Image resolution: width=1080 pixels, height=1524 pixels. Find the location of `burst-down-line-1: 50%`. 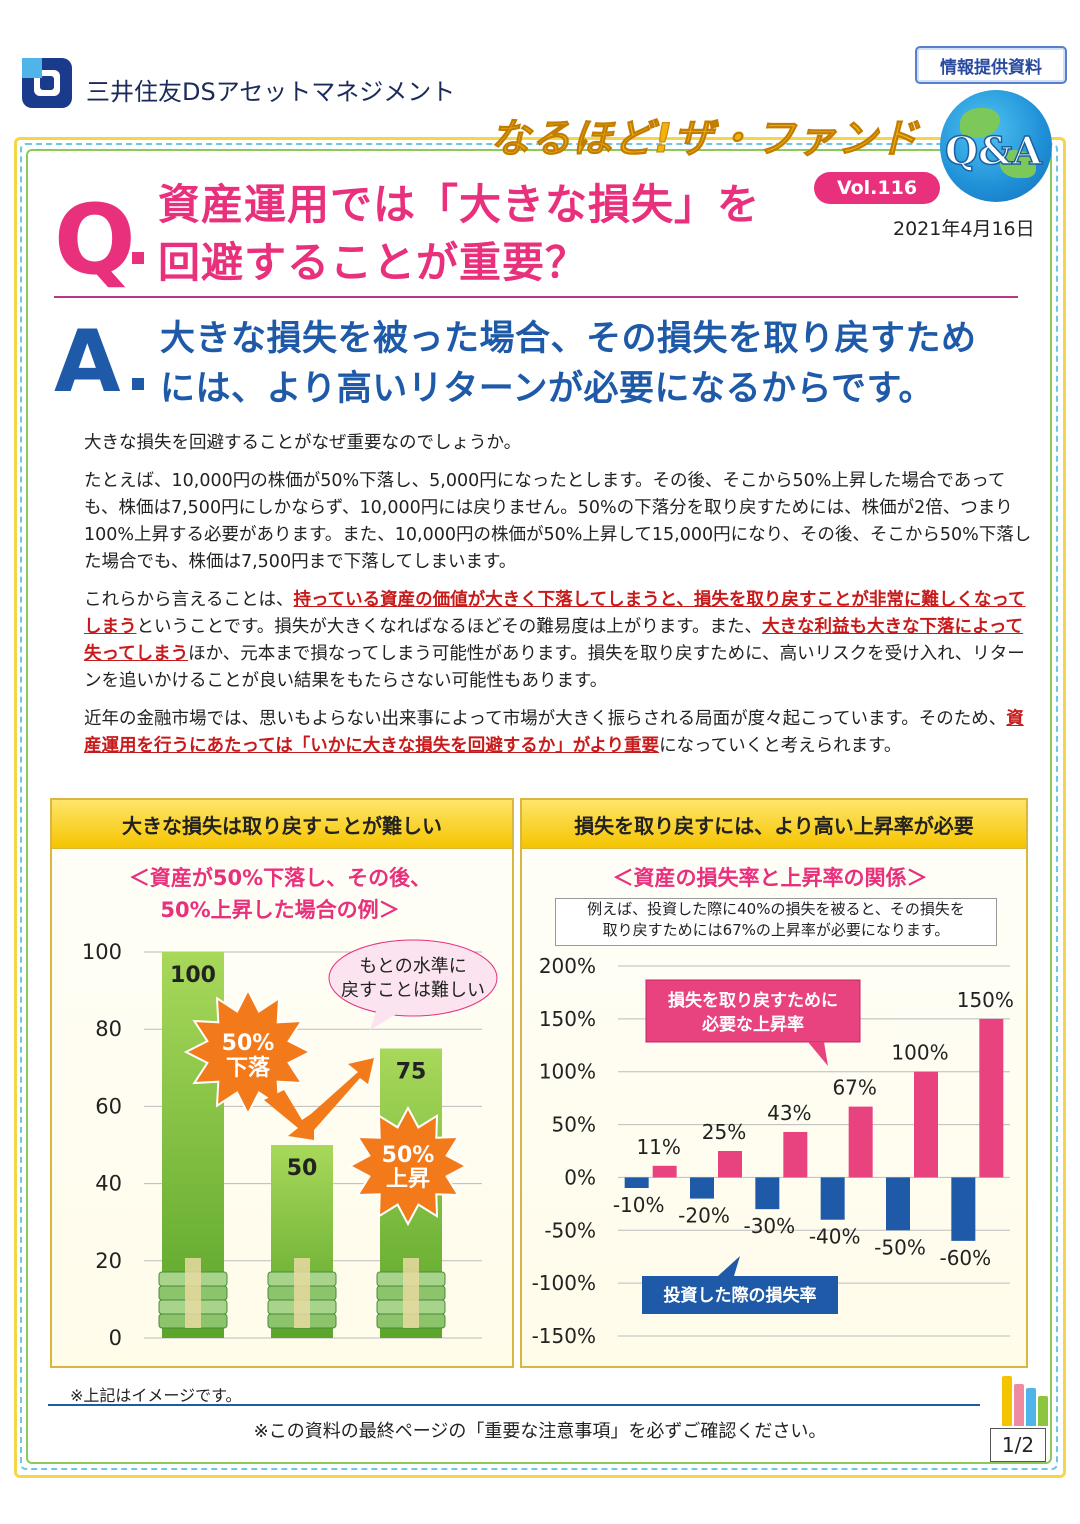

burst-down-line-1: 50% is located at coordinates (248, 1043).